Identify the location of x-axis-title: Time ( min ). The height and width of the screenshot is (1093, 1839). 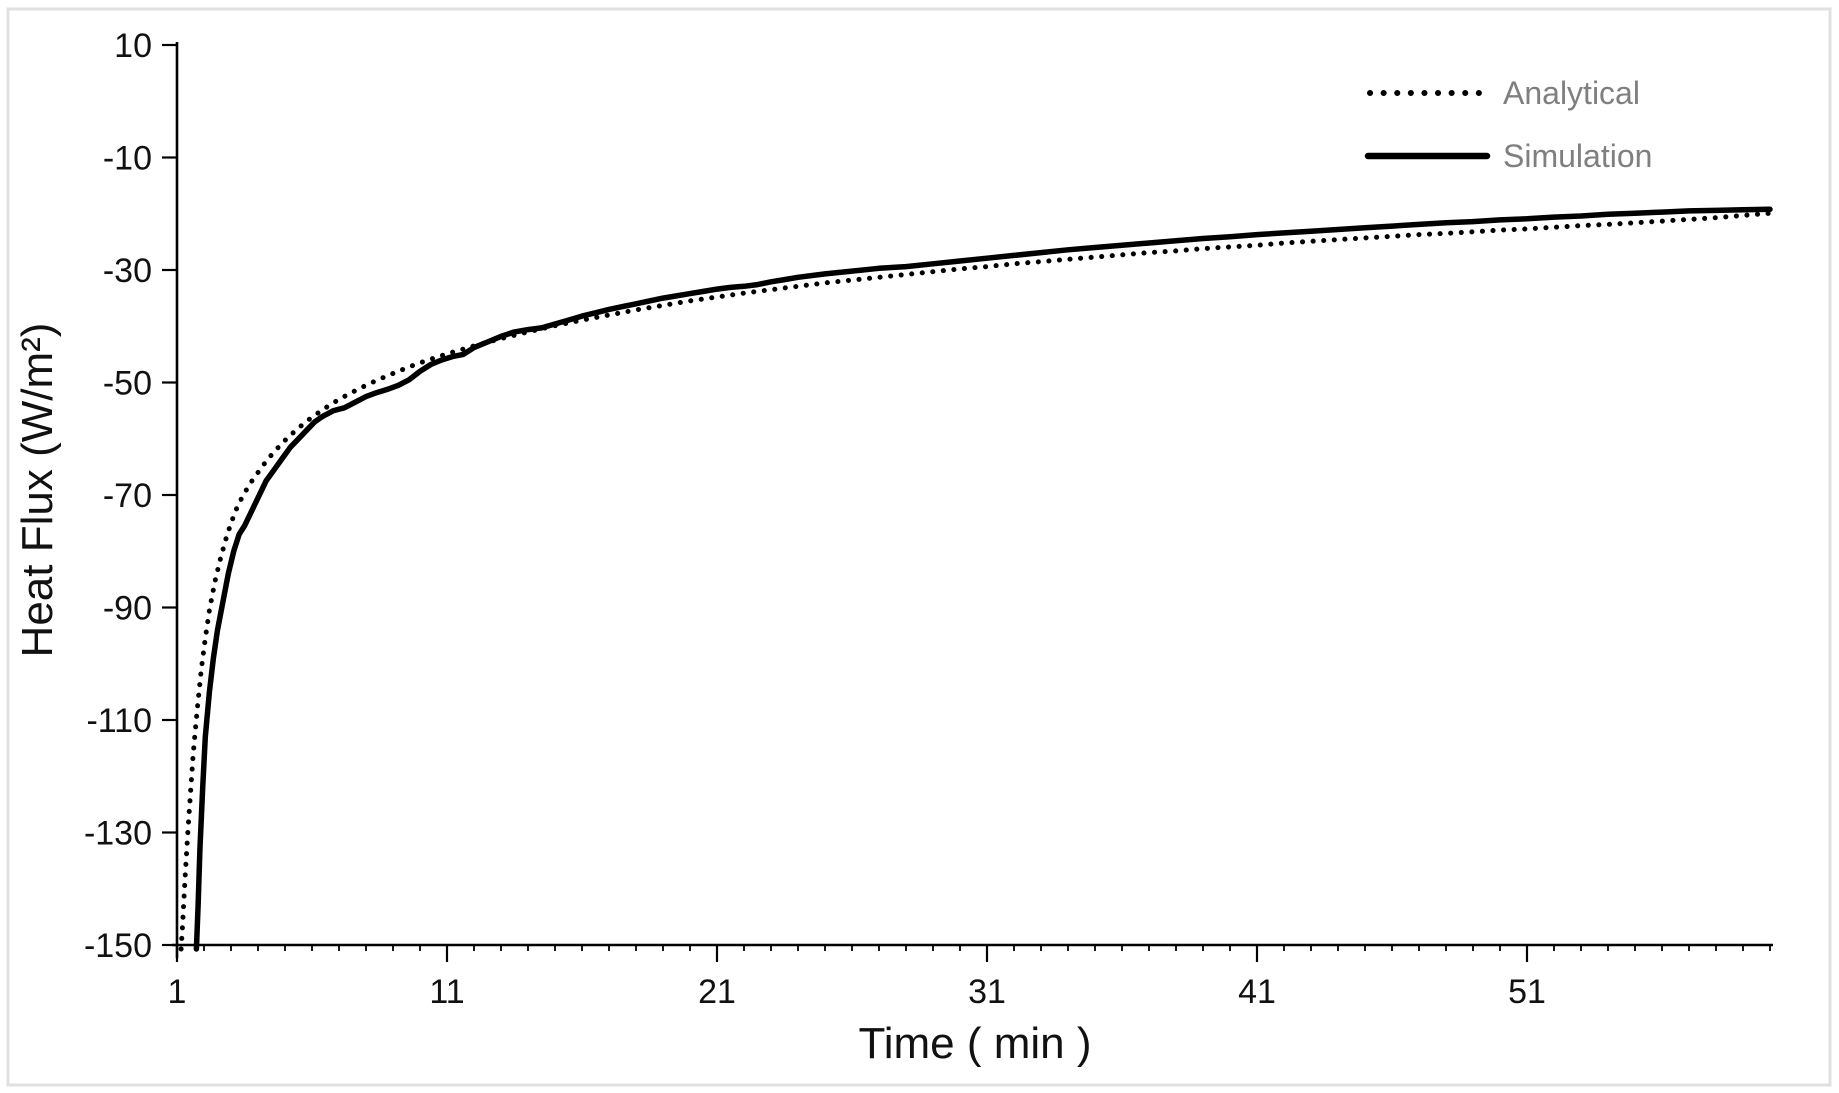
(974, 1043).